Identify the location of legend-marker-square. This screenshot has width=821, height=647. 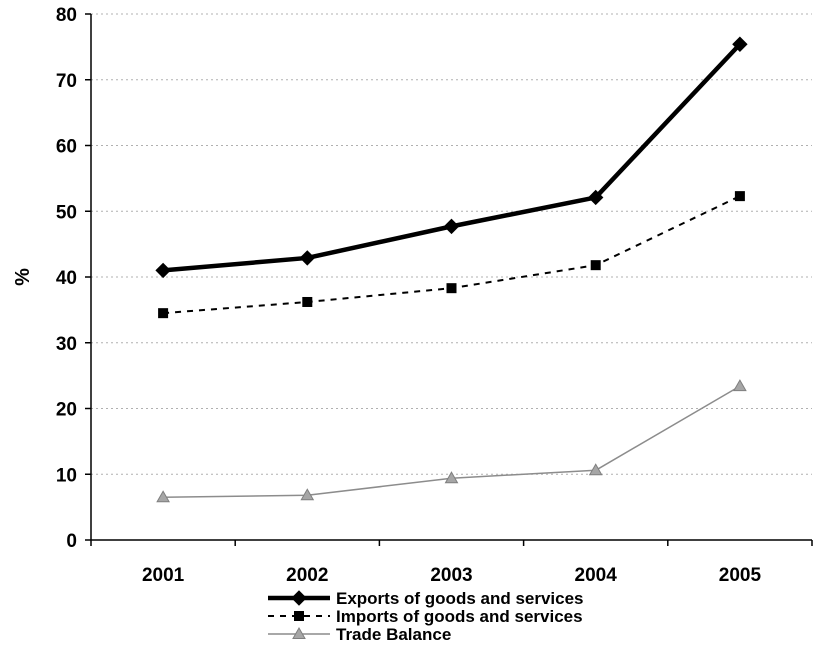
(299, 616).